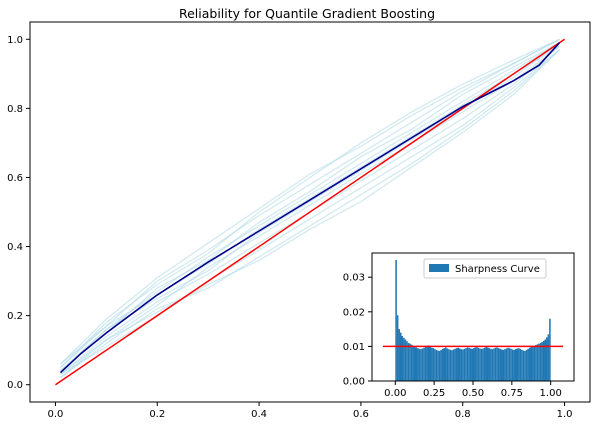 The width and height of the screenshot is (598, 427). What do you see at coordinates (157, 414) in the screenshot?
I see `x-tick-label: 0.2` at bounding box center [157, 414].